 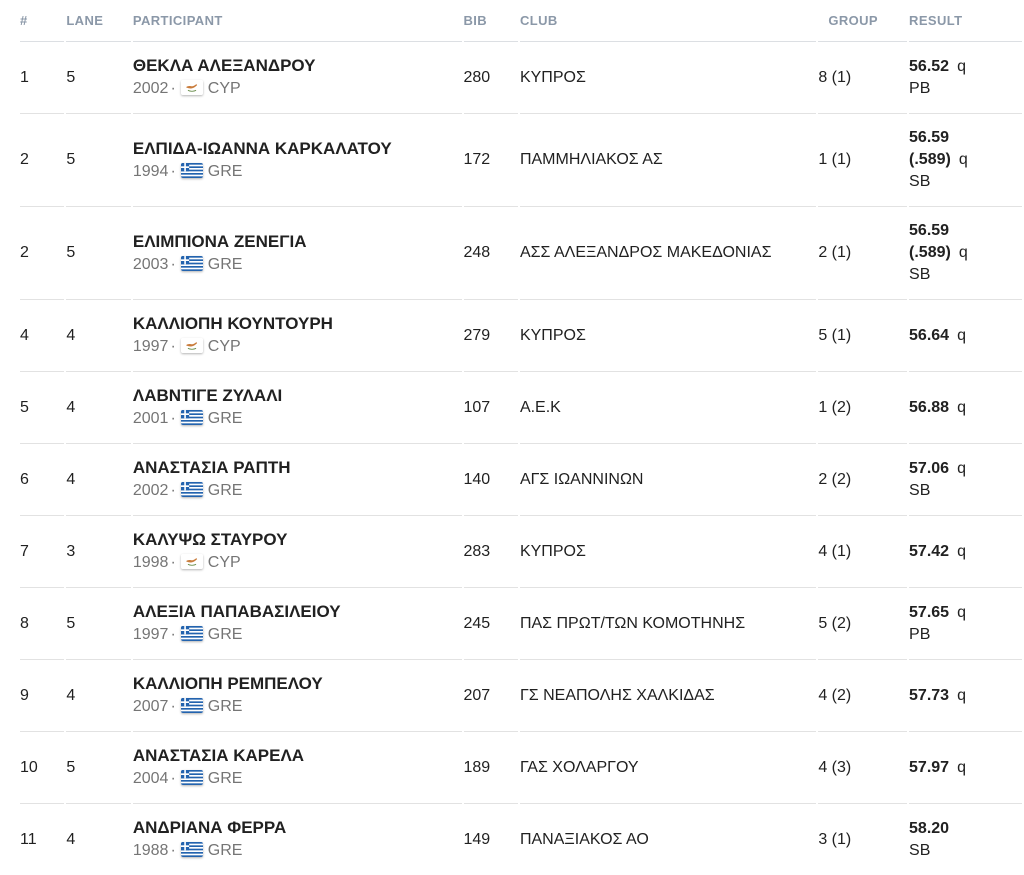 I want to click on result-cell: 57.73 q, so click(x=965, y=696).